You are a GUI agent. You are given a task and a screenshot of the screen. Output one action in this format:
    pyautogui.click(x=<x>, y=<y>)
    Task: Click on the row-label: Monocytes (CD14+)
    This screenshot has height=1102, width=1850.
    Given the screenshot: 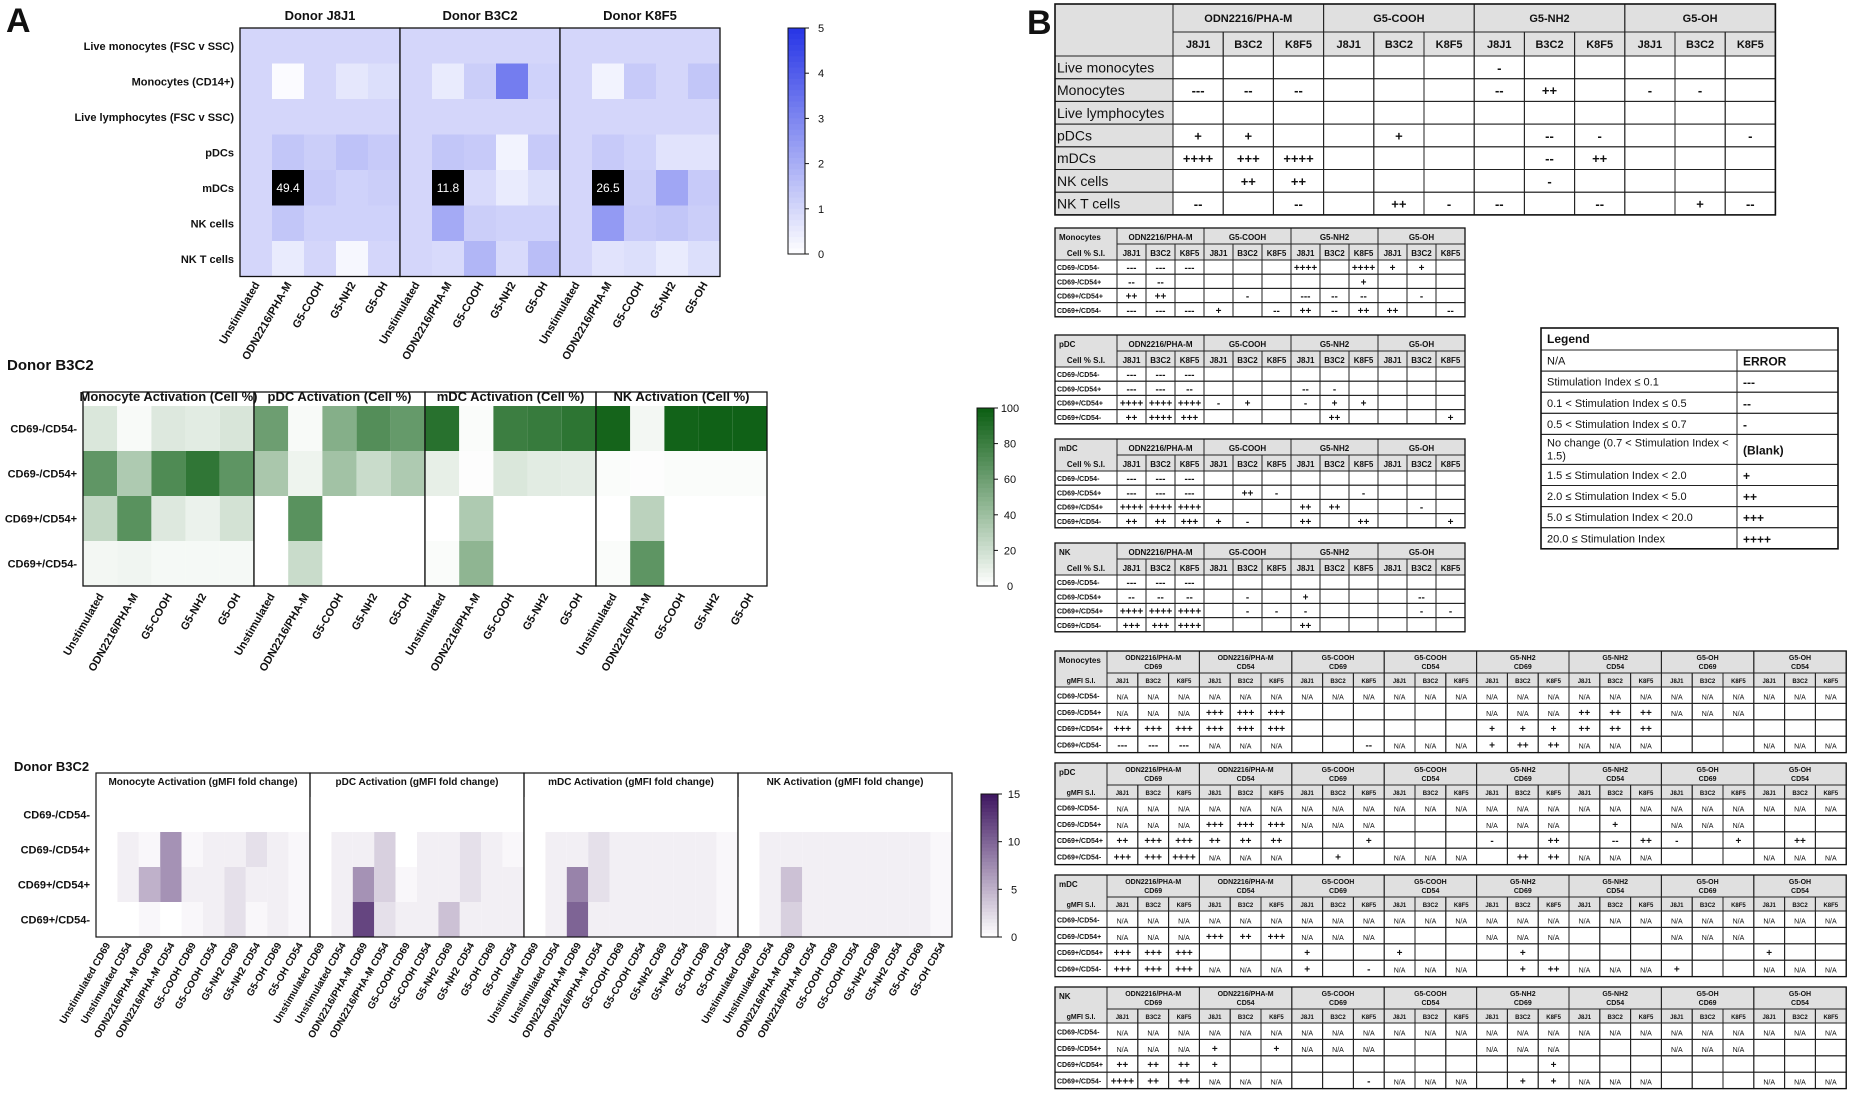 What is the action you would take?
    pyautogui.click(x=183, y=82)
    